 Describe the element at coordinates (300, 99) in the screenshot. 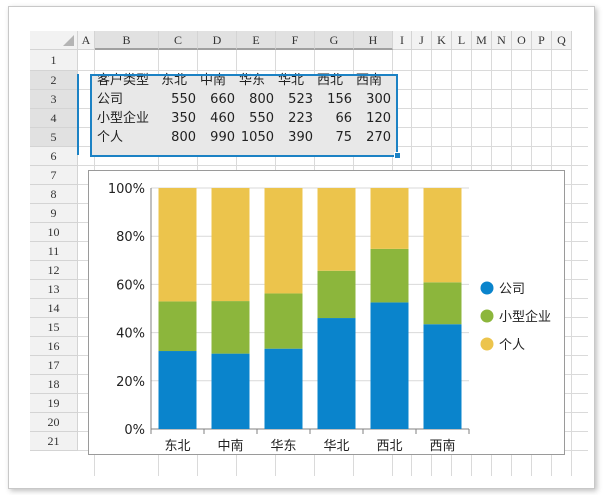

I see `cell-f3: 523` at that location.